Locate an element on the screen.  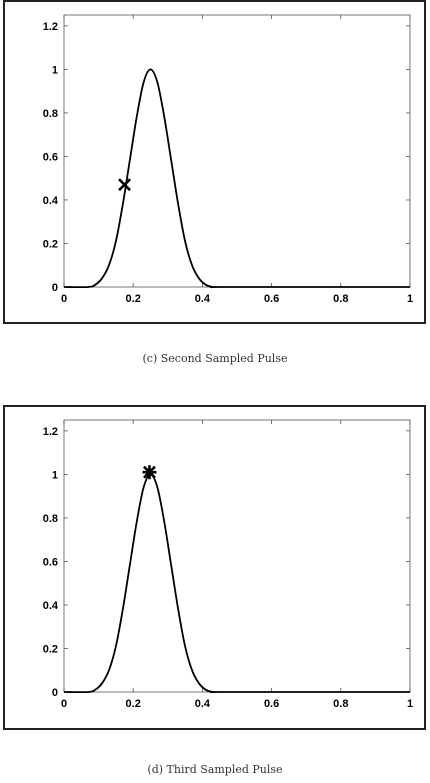
sample-marker-d is located at coordinates (149, 472).